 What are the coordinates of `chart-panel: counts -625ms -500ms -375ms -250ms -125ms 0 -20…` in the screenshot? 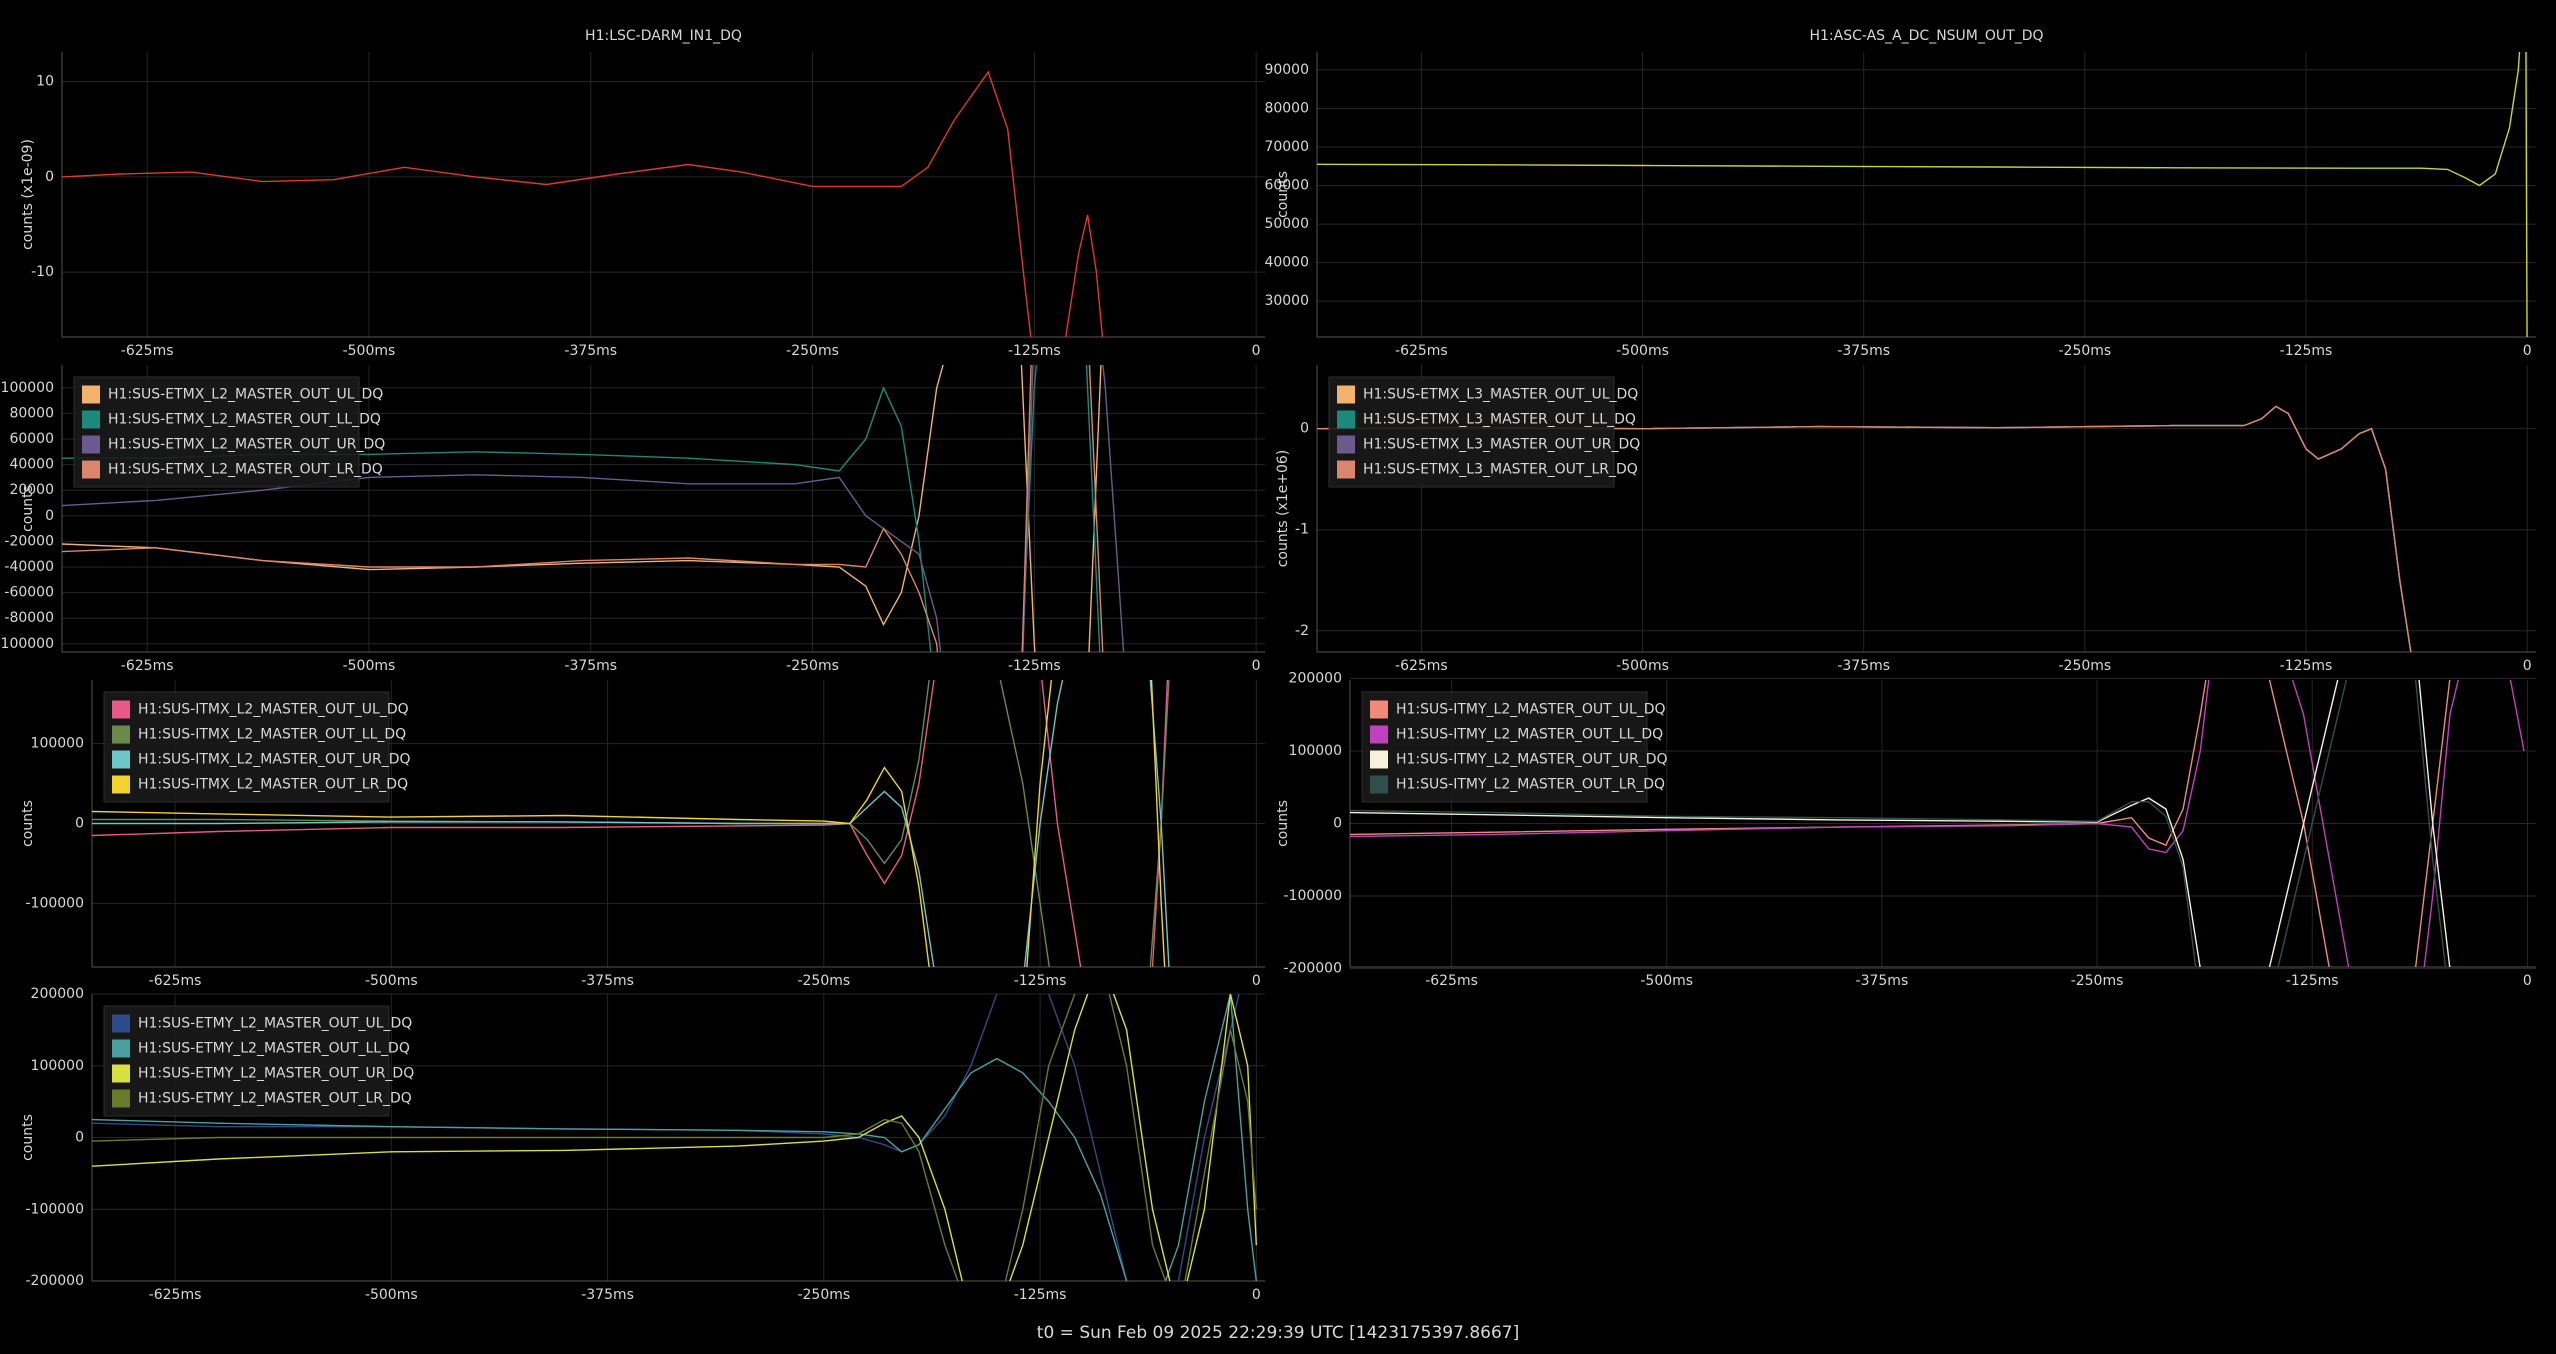 It's located at (642, 1144).